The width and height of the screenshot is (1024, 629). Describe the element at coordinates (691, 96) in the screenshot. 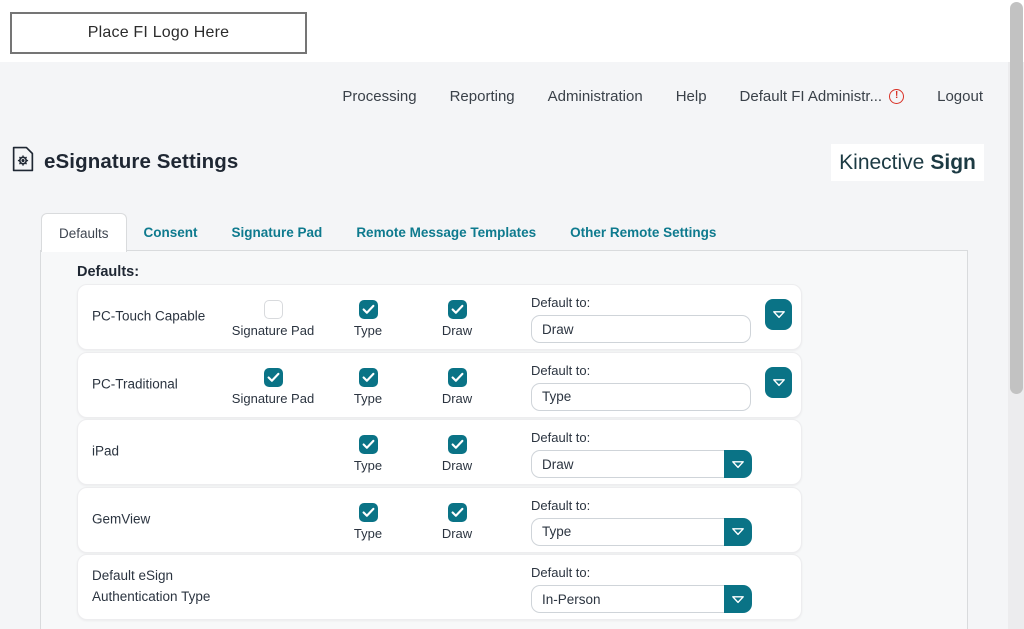

I see `nav-help: Help` at that location.